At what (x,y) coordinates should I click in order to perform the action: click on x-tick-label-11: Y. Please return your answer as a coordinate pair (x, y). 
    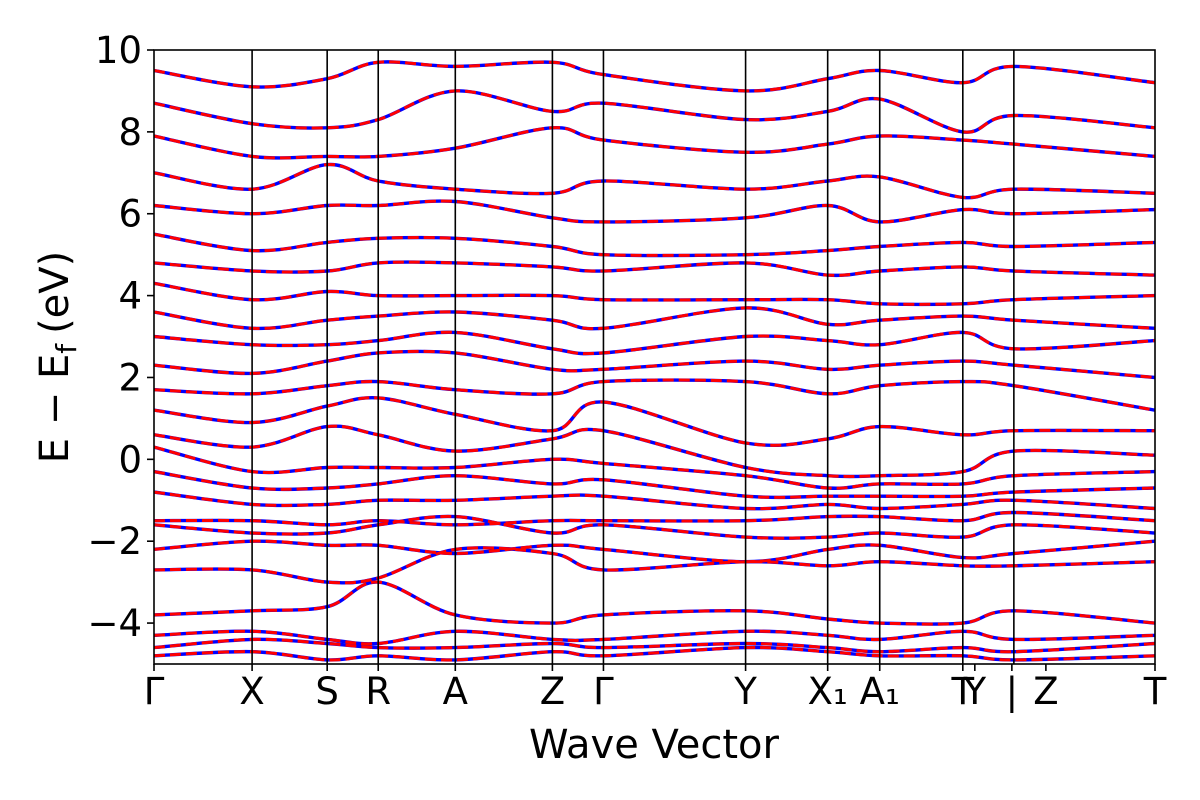
    Looking at the image, I should click on (975, 691).